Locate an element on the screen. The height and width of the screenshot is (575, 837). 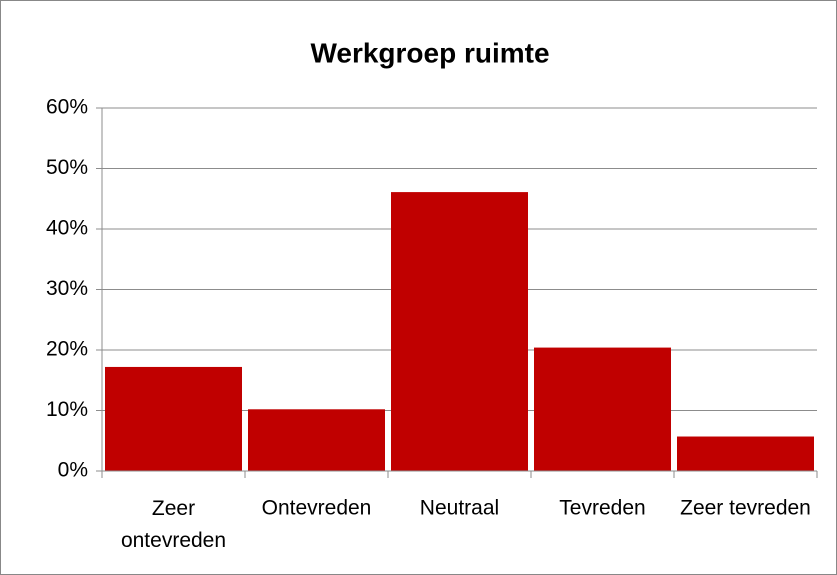
y-tick-label: 10% is located at coordinates (67, 409).